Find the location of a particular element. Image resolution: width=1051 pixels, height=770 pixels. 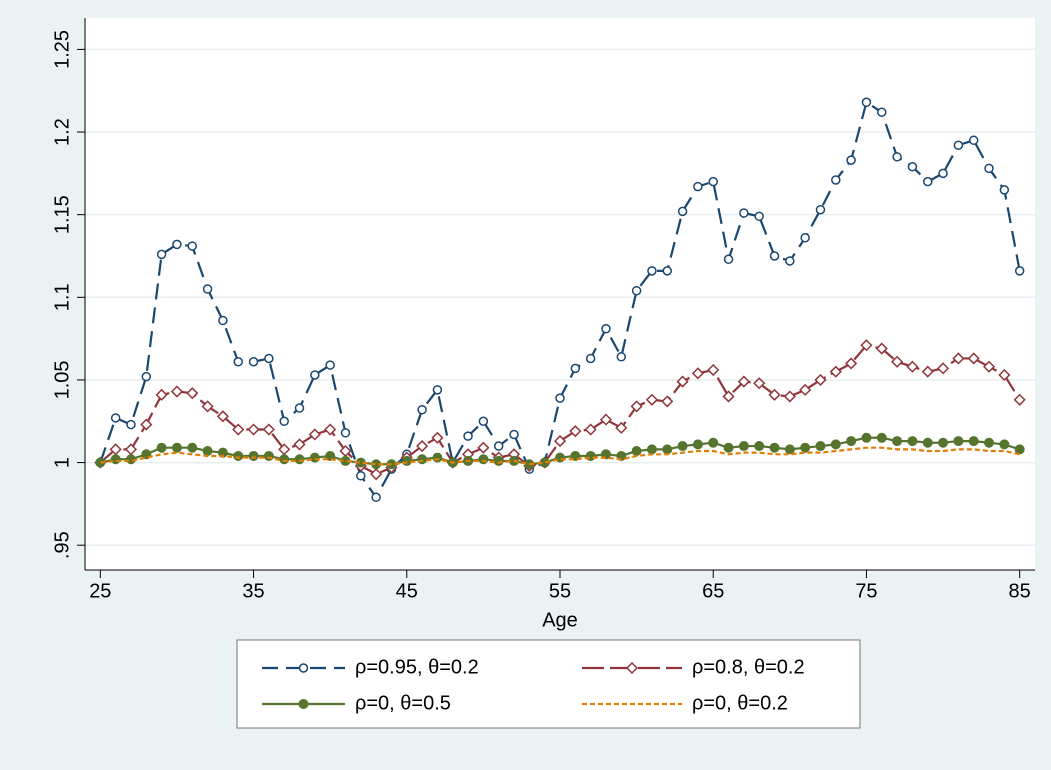

y-tick-label: 1.25 is located at coordinates (62, 49).